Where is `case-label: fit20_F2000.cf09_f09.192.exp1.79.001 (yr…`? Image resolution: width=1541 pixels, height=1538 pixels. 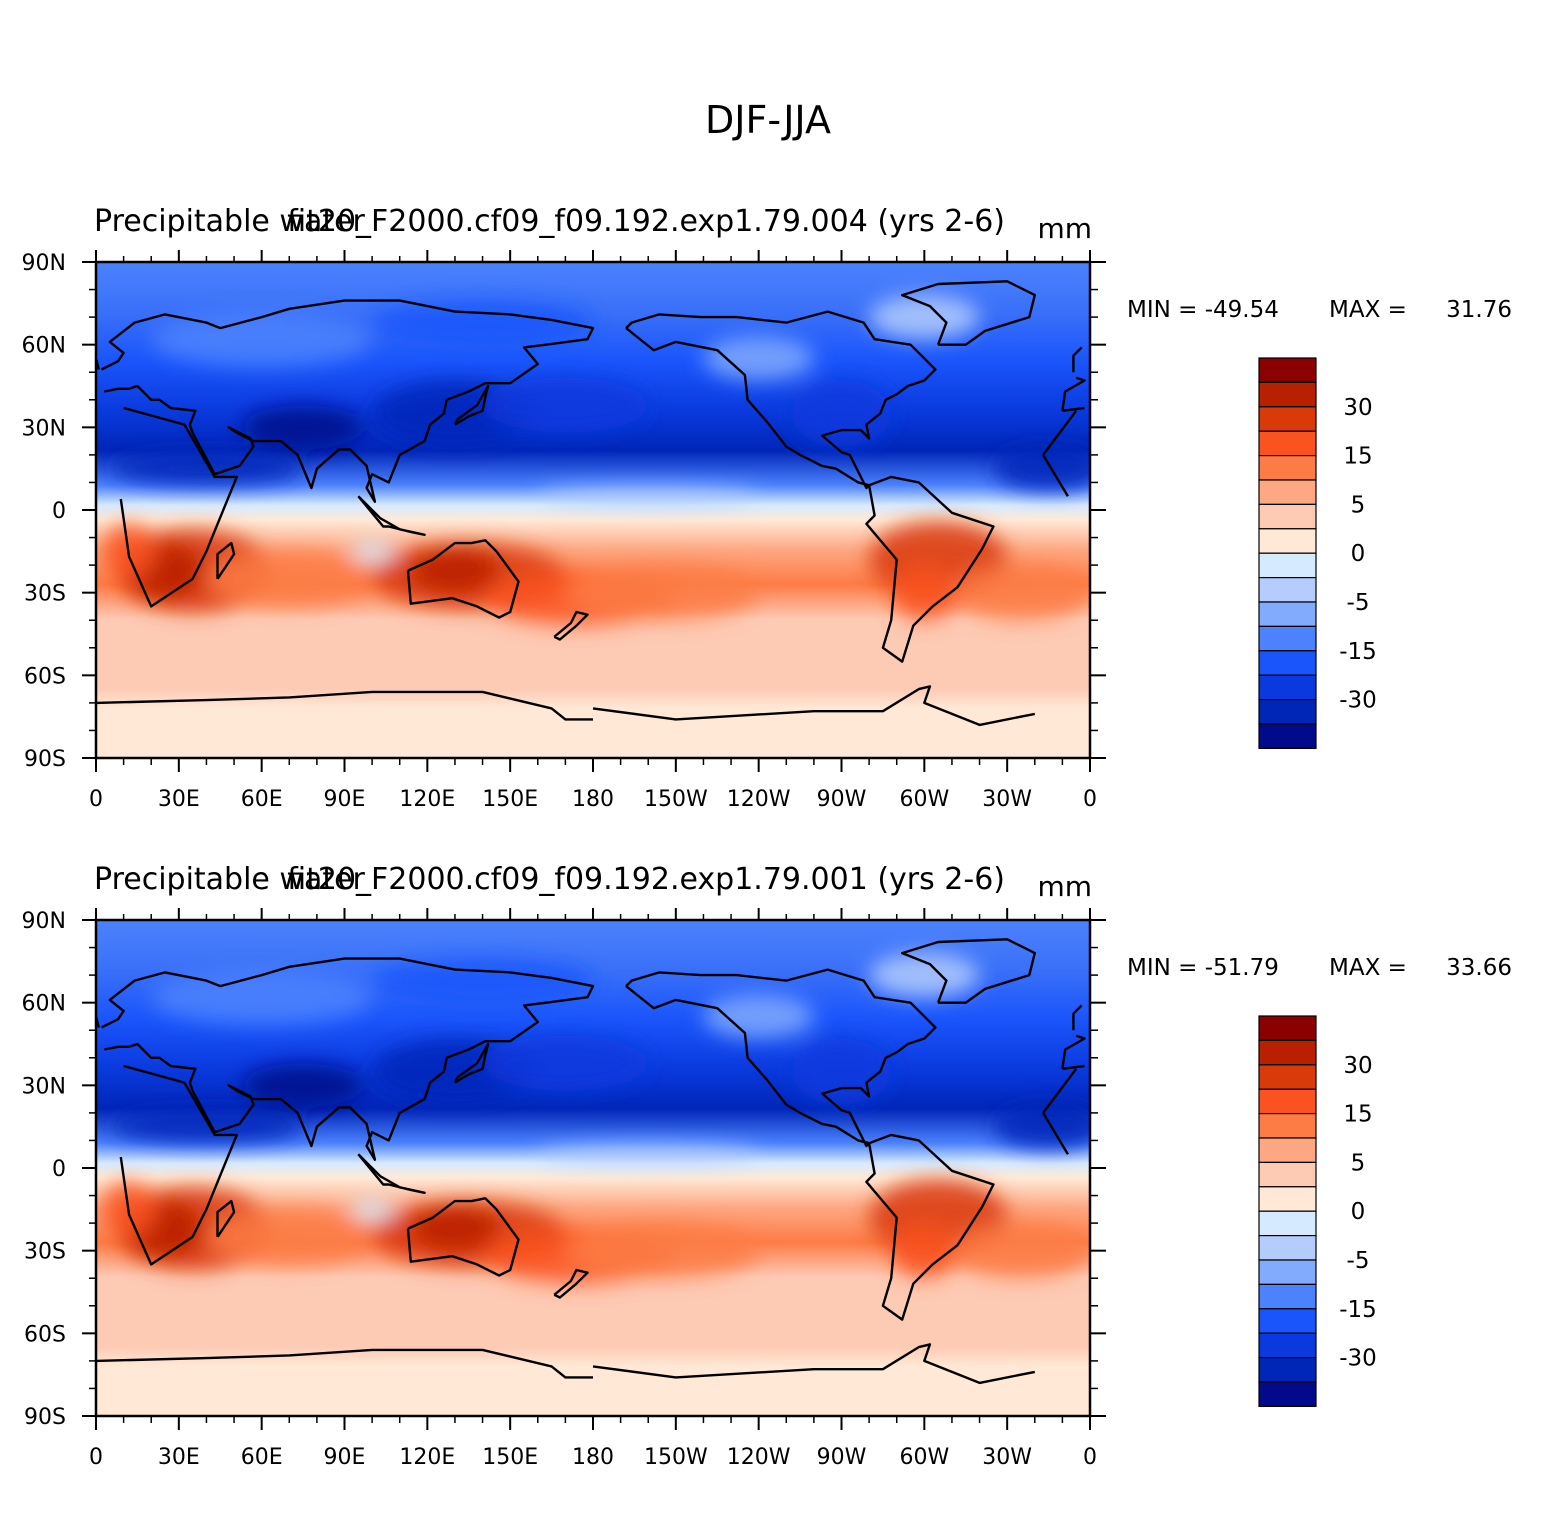 case-label: fit20_F2000.cf09_f09.192.exp1.79.001 (yr… is located at coordinates (646, 879).